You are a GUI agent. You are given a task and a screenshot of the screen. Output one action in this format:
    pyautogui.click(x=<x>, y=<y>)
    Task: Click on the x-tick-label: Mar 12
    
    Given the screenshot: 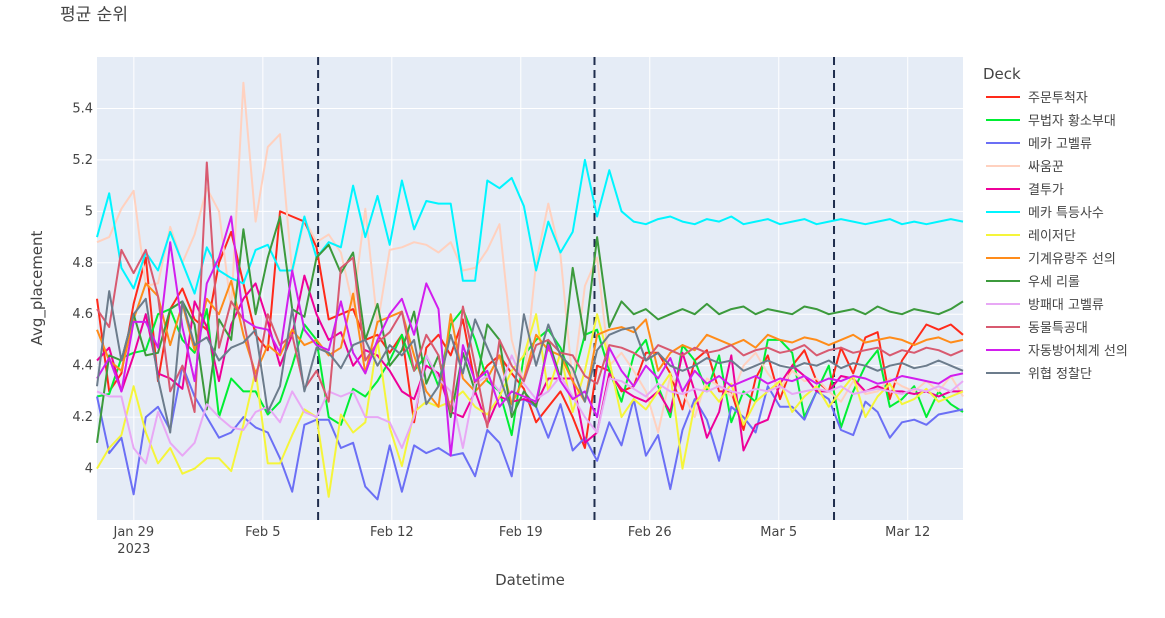 What is the action you would take?
    pyautogui.click(x=907, y=532)
    